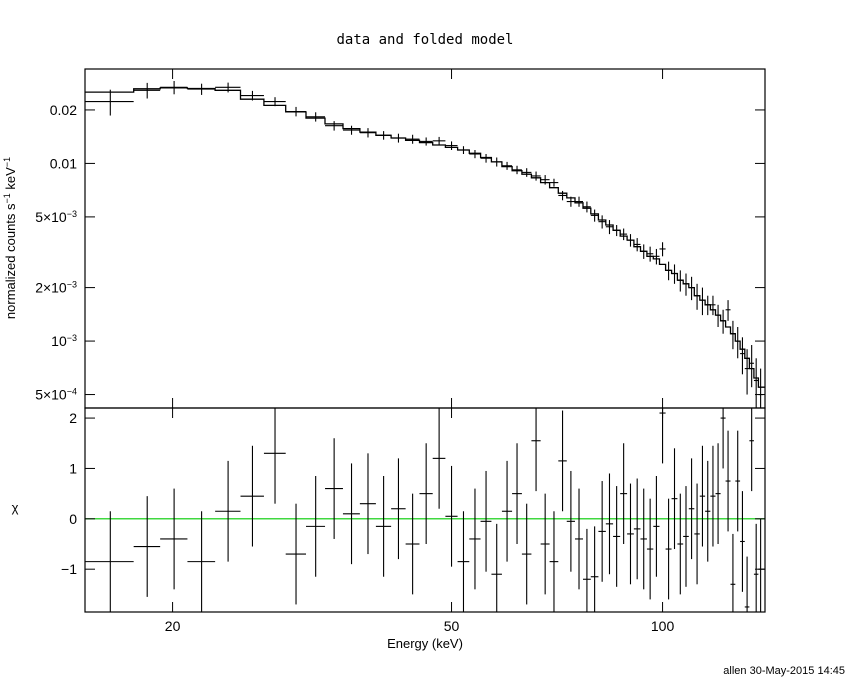  Describe the element at coordinates (69, 569) in the screenshot. I see `y-tick-label: −1` at that location.